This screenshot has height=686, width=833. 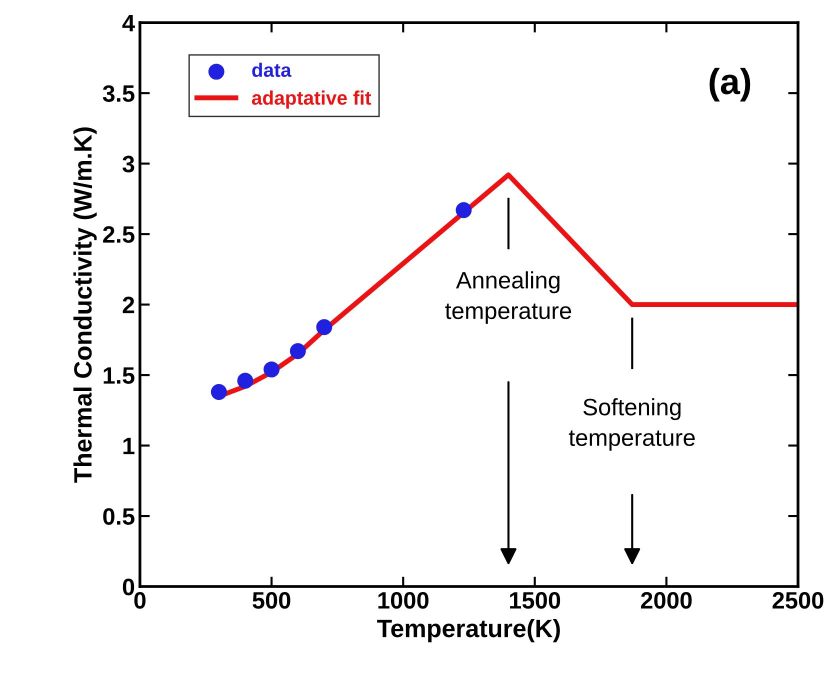 I want to click on x-tick-label: 0, so click(x=140, y=600).